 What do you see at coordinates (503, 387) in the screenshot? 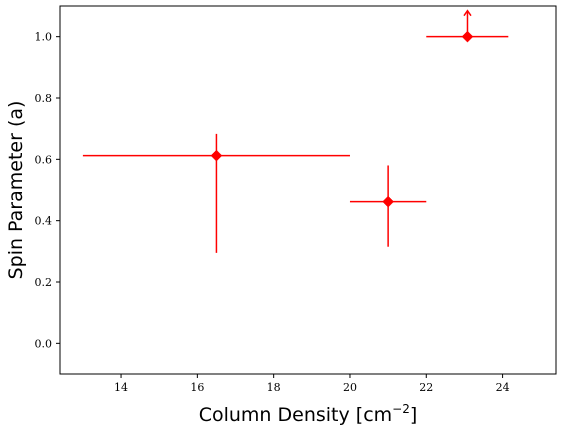
I see `x-tick-label: 24` at bounding box center [503, 387].